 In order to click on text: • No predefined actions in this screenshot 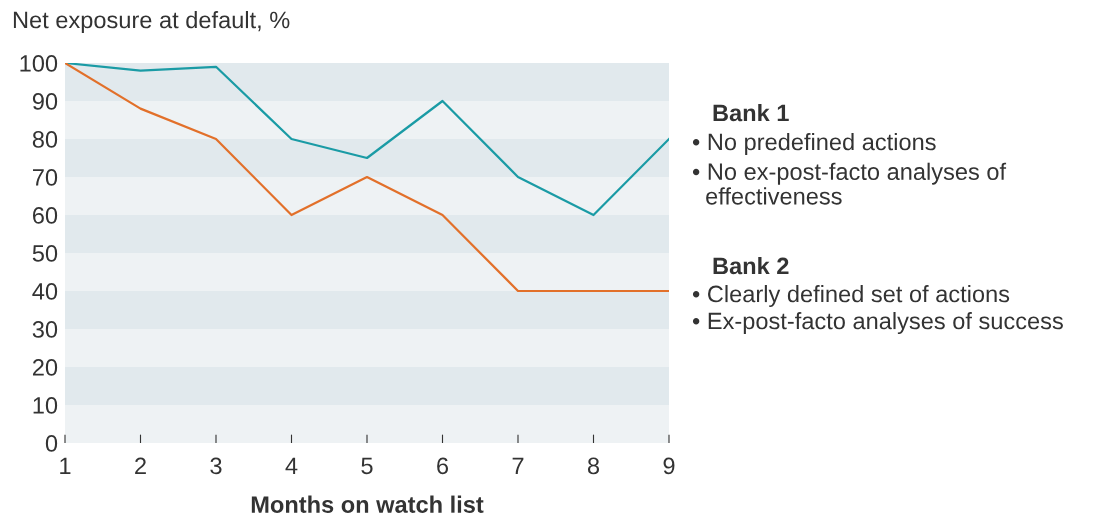, I will do `click(814, 144)`.